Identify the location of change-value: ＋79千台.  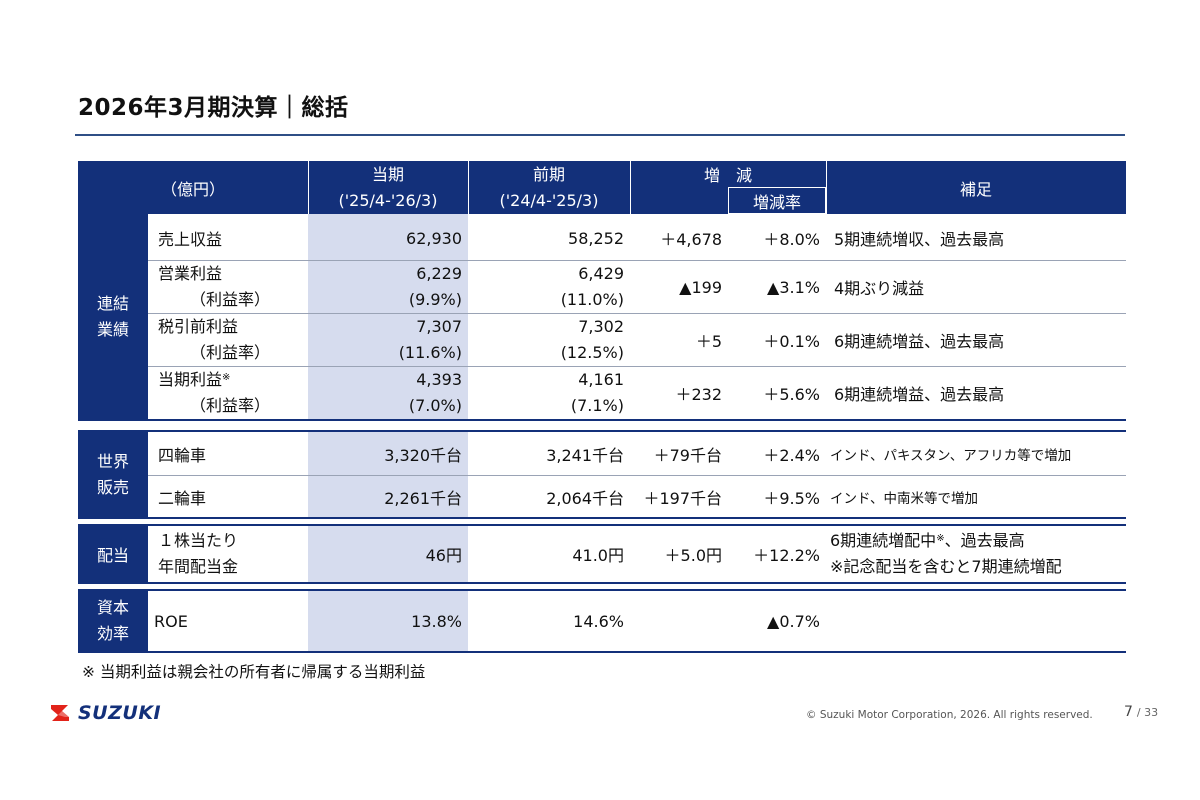
(687, 455).